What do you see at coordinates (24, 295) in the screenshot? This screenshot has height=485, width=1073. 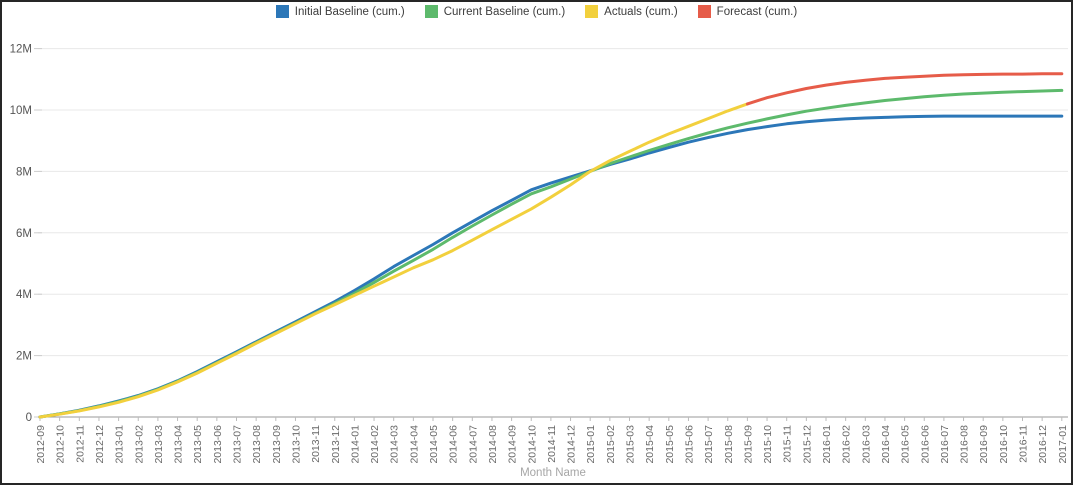 I see `y-tick-label: 4M` at bounding box center [24, 295].